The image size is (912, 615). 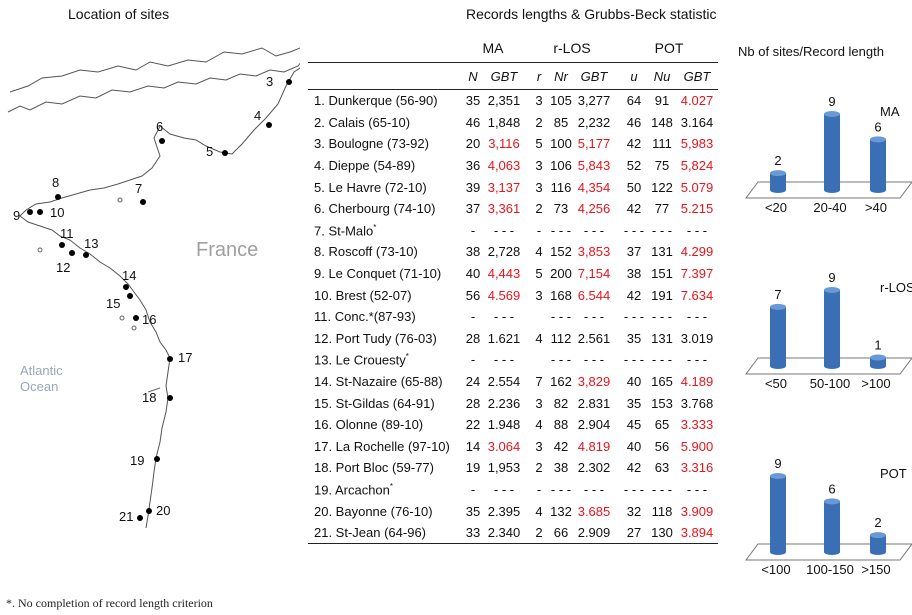 What do you see at coordinates (41, 370) in the screenshot?
I see `ocean-label-line1: Atlantic` at bounding box center [41, 370].